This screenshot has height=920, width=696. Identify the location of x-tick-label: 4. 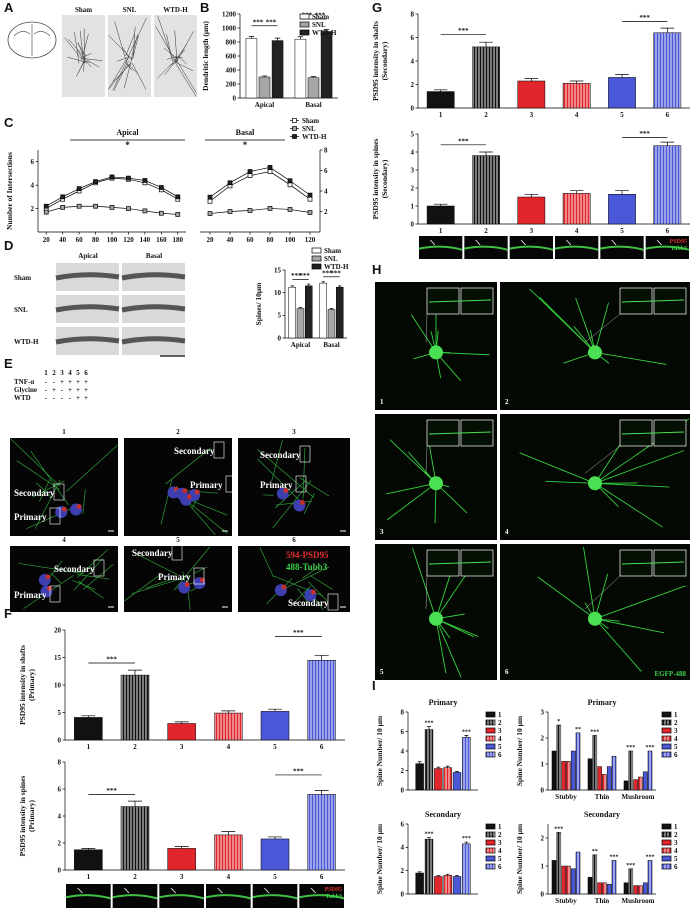
(229, 877).